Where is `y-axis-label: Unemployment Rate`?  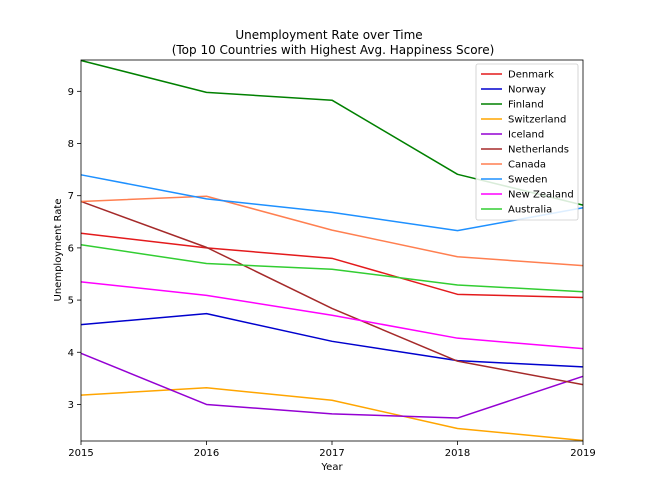 y-axis-label: Unemployment Rate is located at coordinates (58, 250).